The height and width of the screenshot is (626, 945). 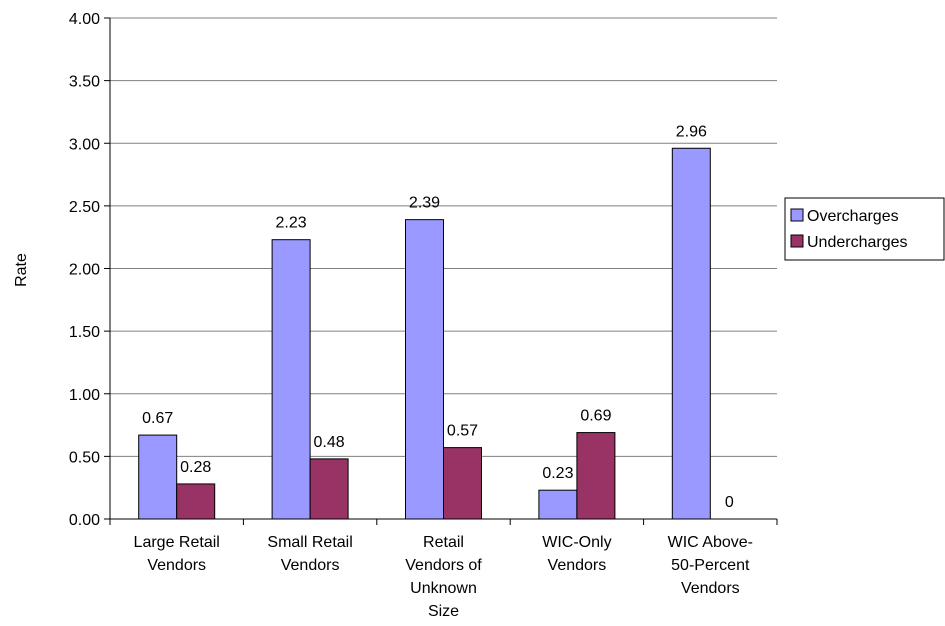 I want to click on x-tick-label: Retail Vendors of Unknown Size, so click(x=443, y=577).